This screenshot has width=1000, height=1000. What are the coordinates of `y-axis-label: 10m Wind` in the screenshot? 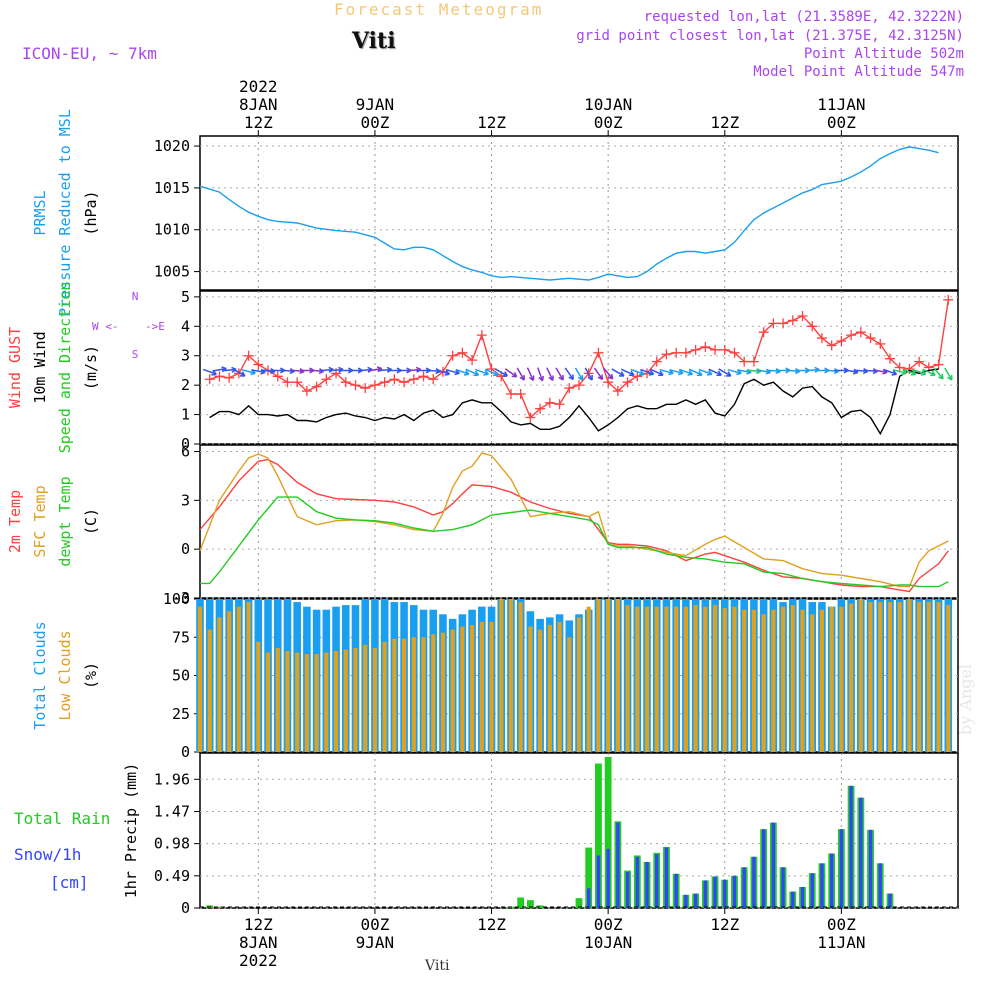 It's located at (40, 367).